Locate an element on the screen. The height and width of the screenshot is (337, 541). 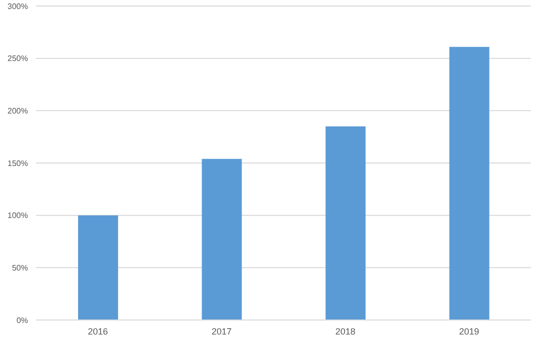
y-tick-label: 300% is located at coordinates (18, 6).